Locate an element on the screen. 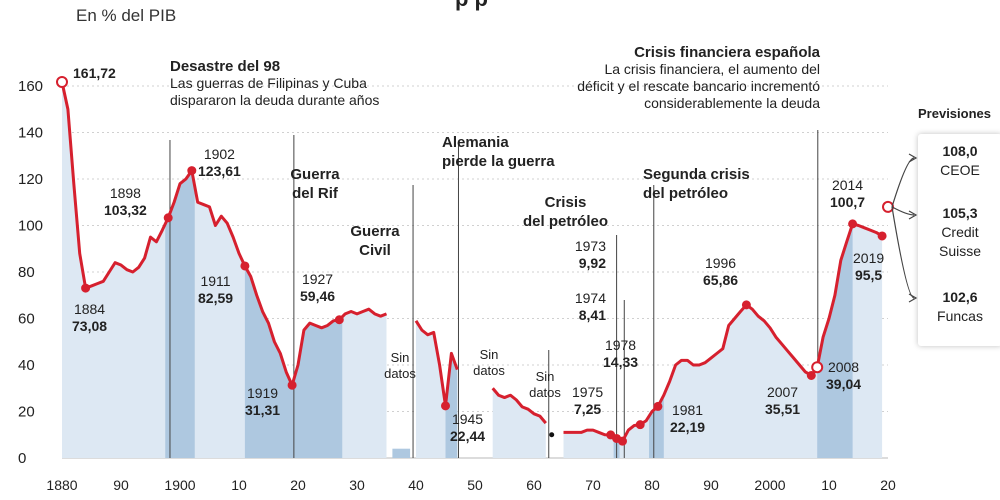 The width and height of the screenshot is (1000, 500). annotation-desastre-line: Las guerras de Filipinas y Cuba is located at coordinates (268, 83).